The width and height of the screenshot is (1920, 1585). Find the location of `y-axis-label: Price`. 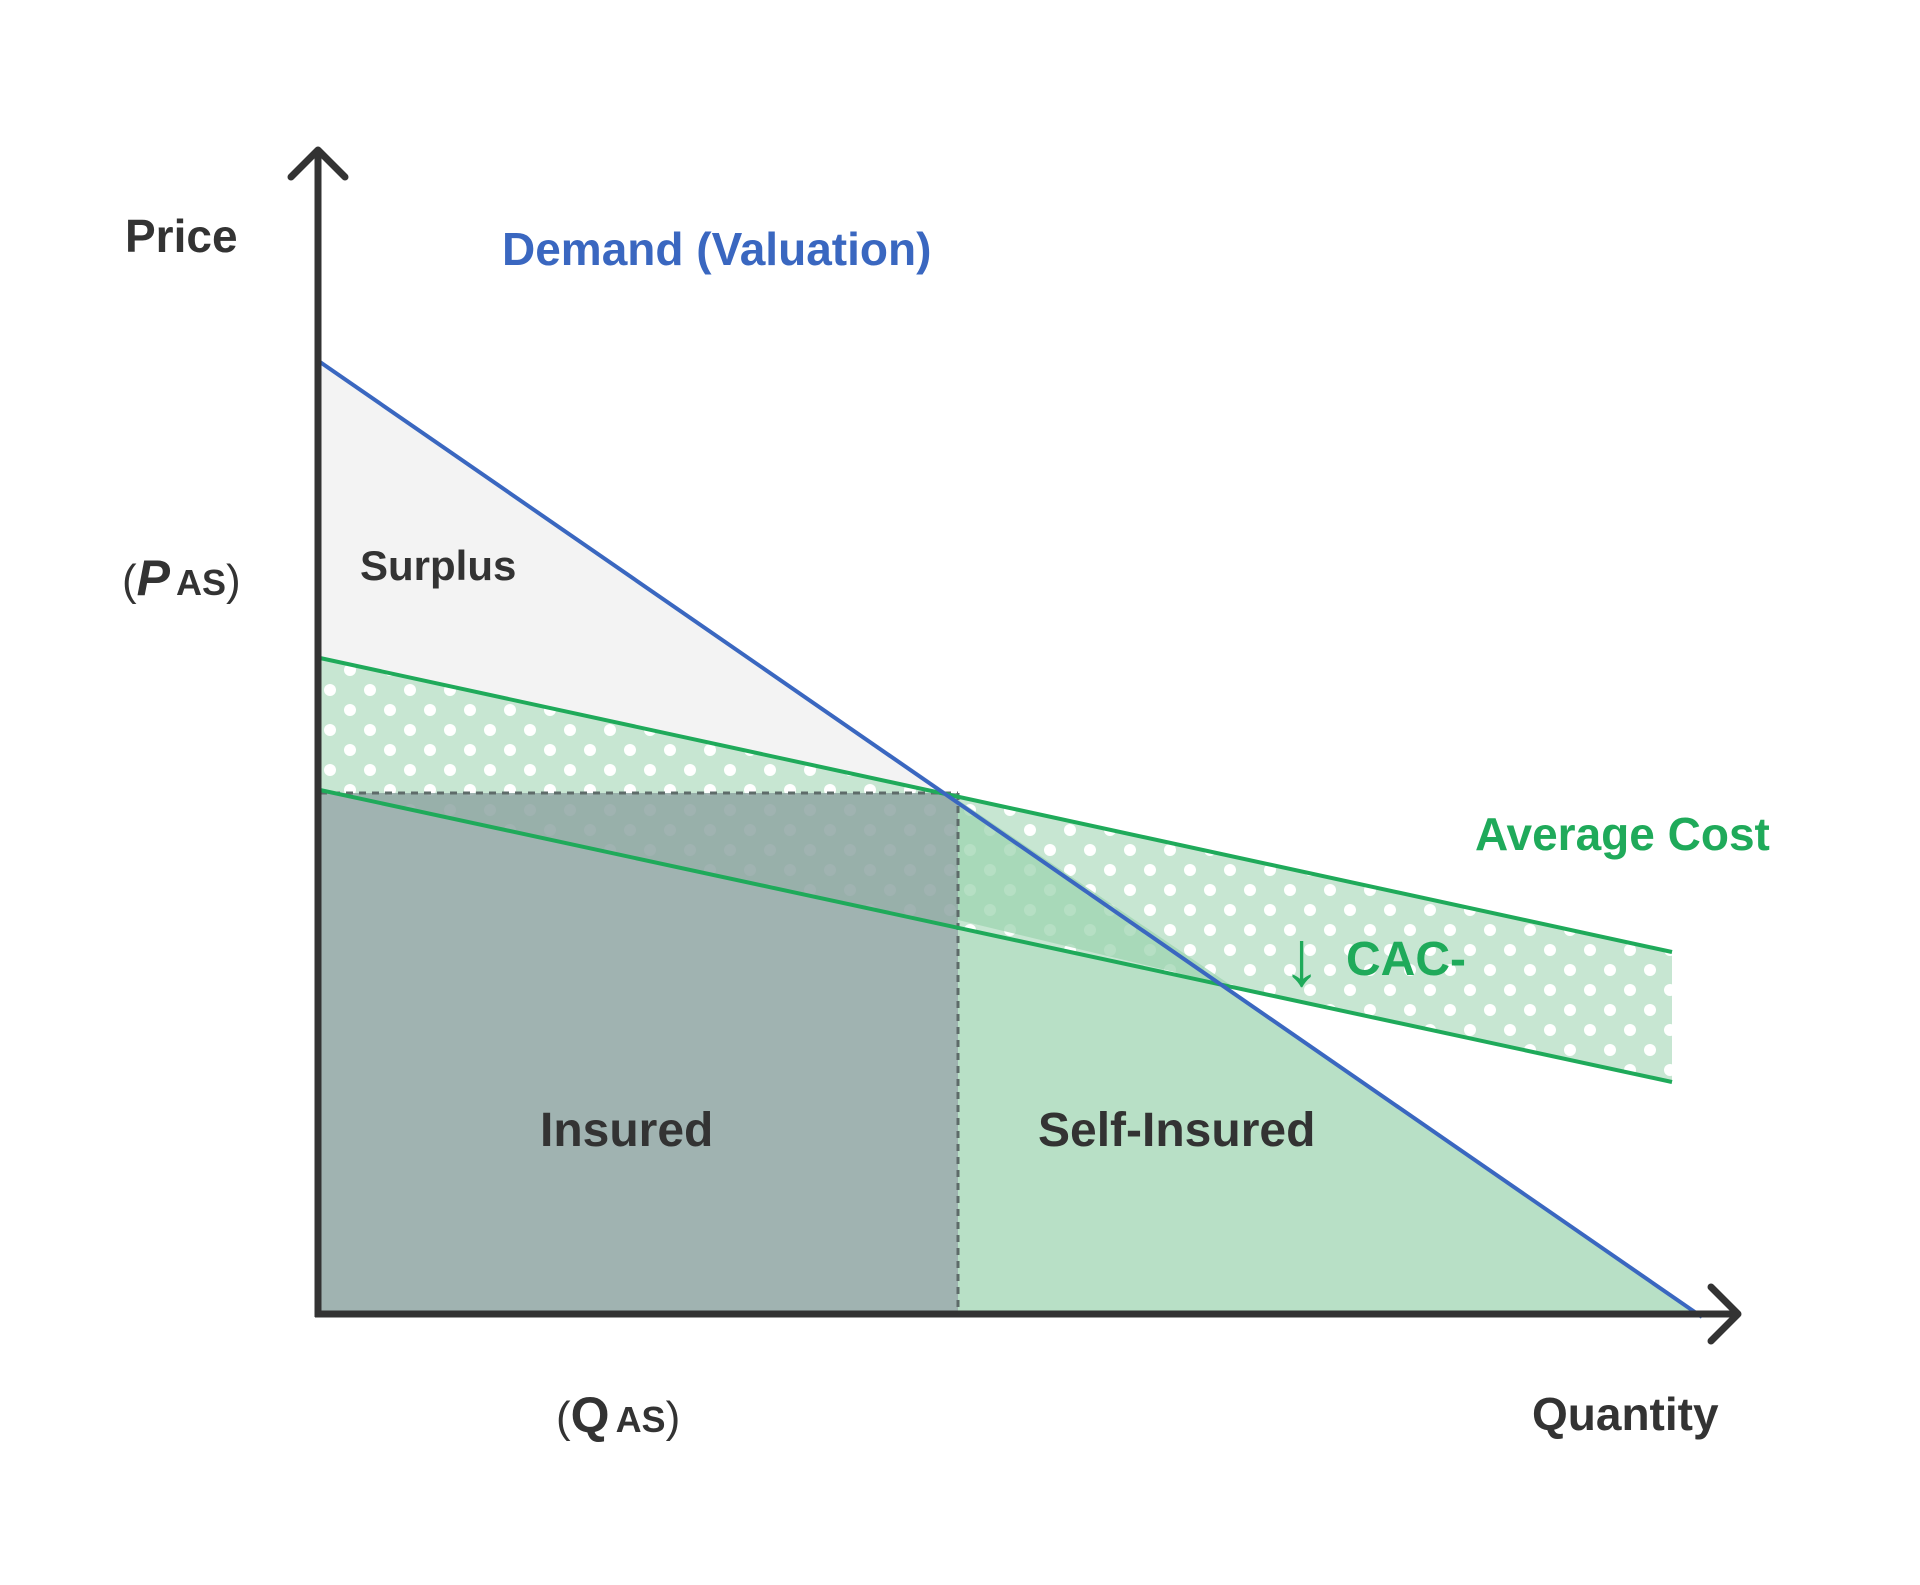

y-axis-label: Price is located at coordinates (181, 236).